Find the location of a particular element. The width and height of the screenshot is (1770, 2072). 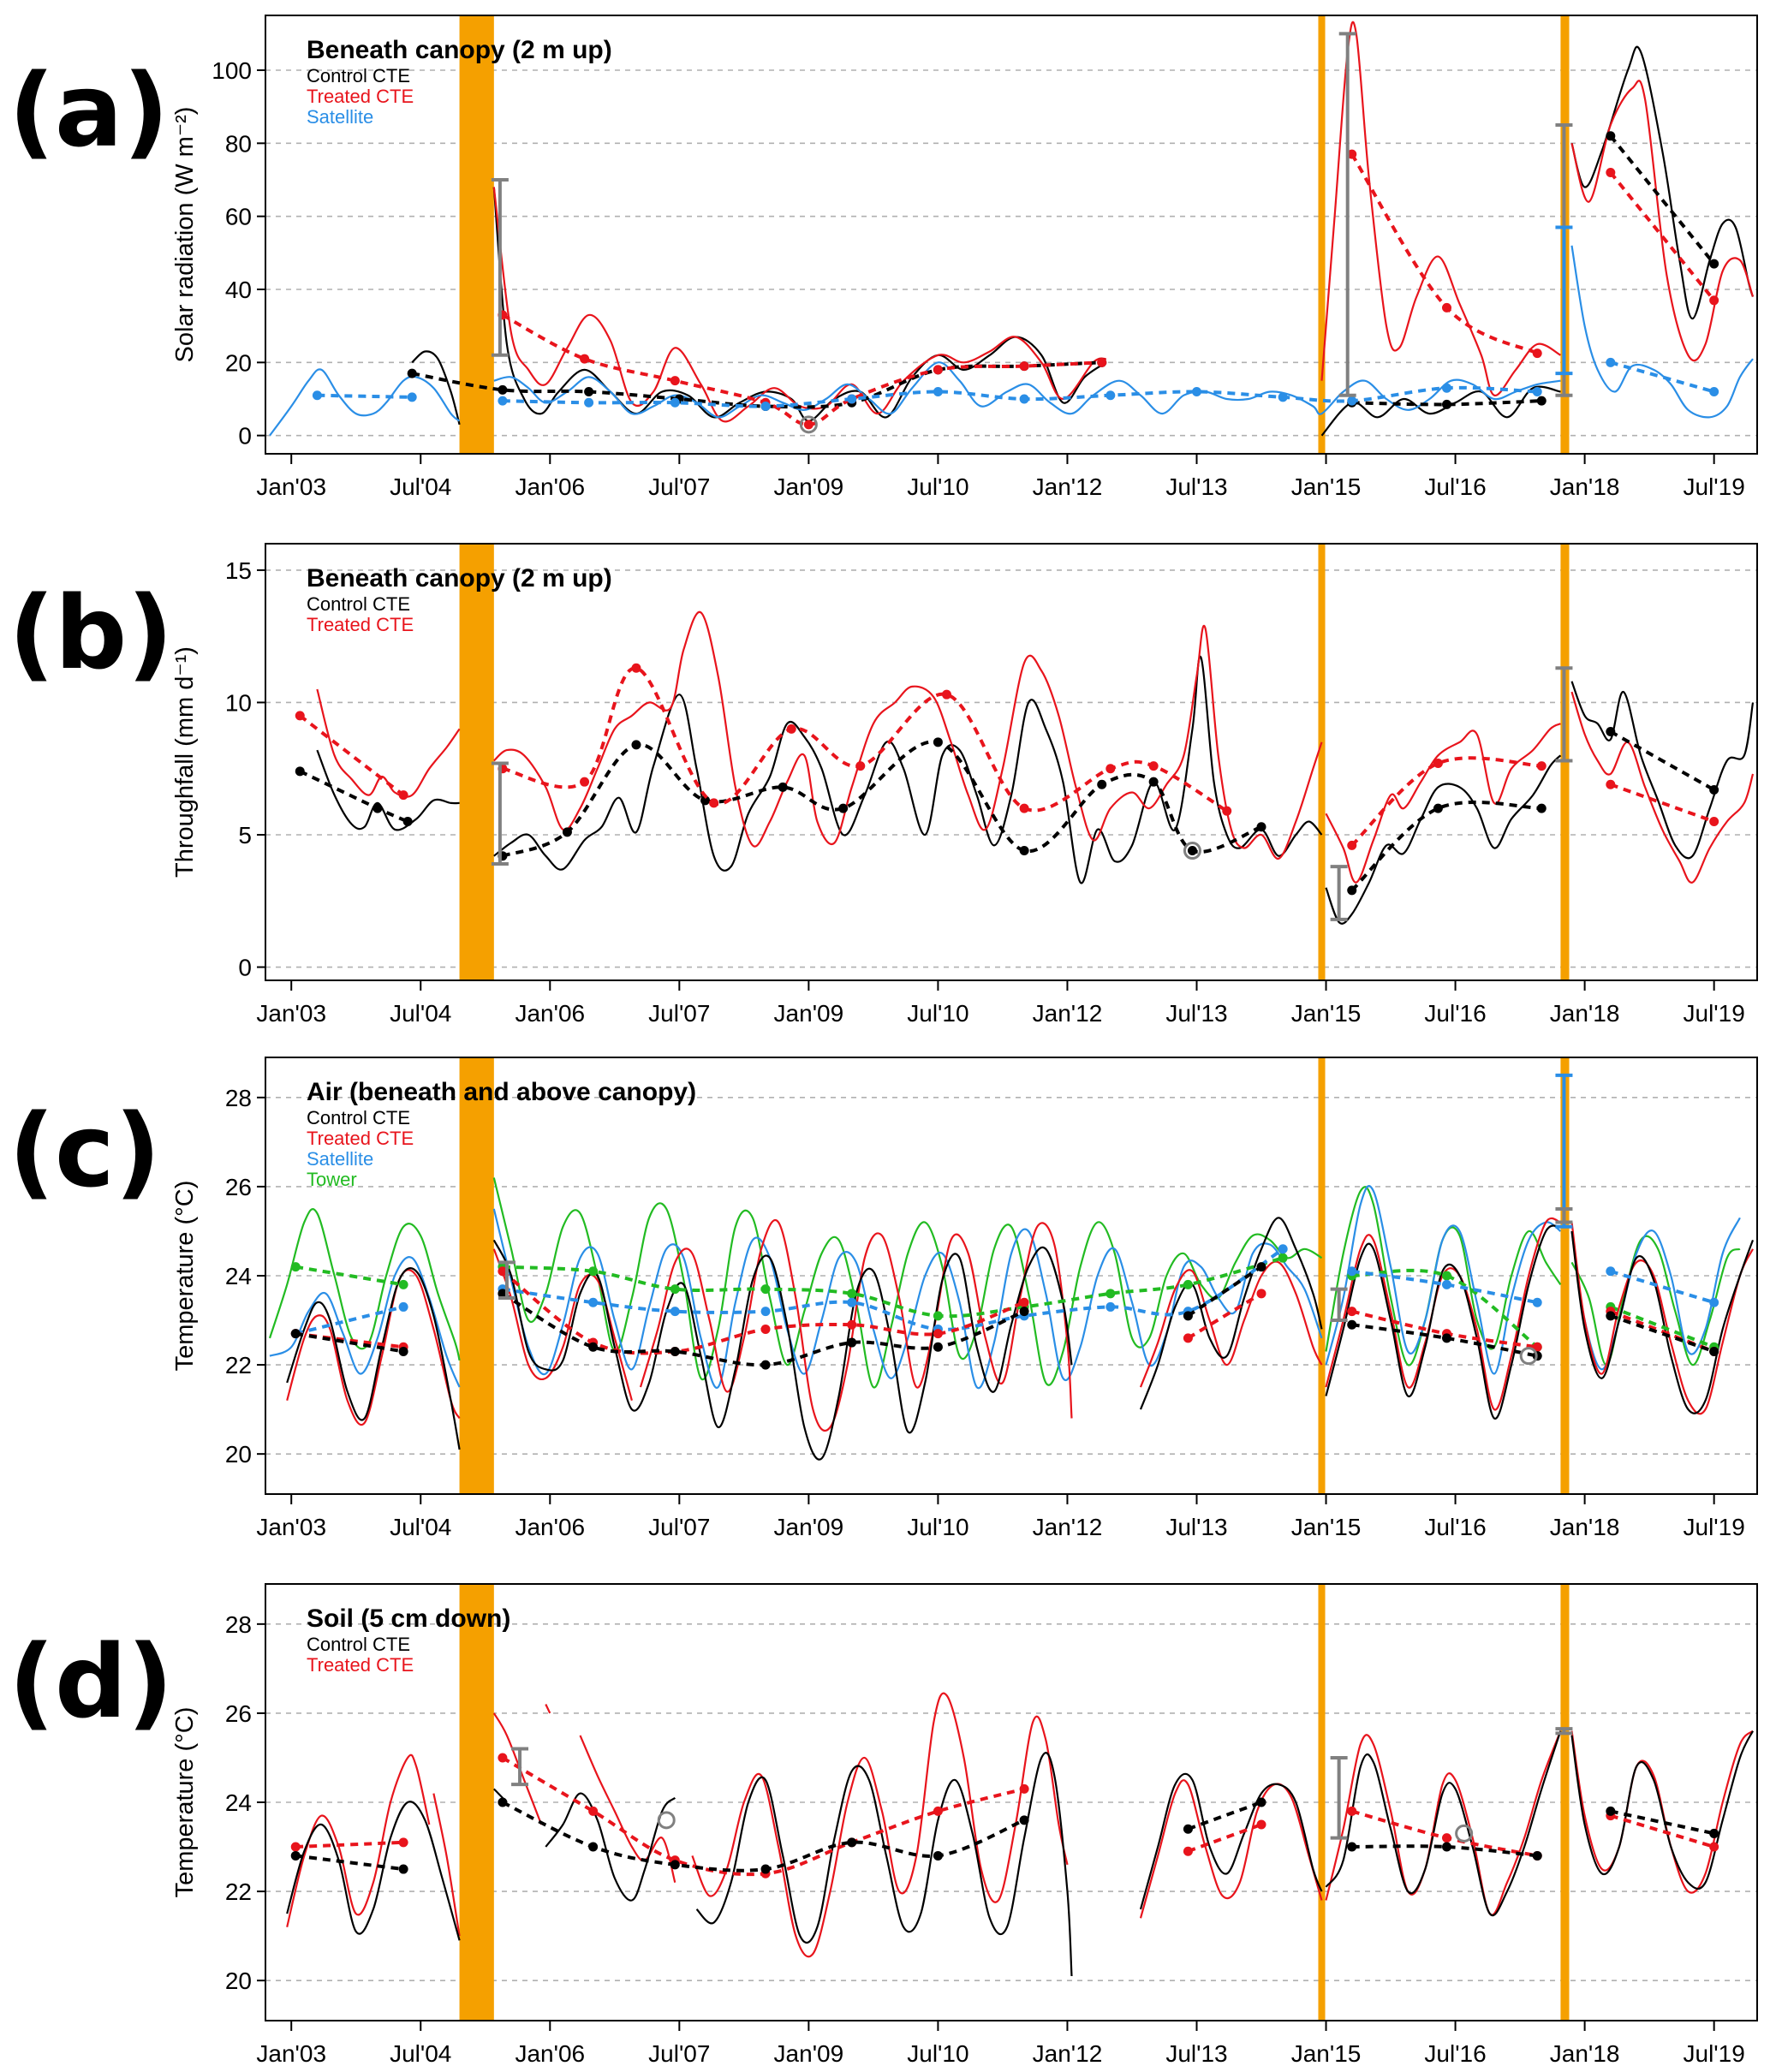

y-tick-label: 100 is located at coordinates (232, 70).